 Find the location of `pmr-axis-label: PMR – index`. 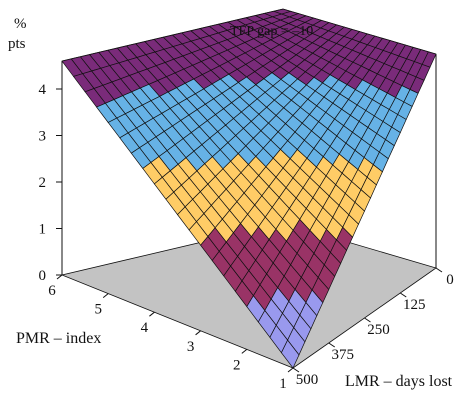

pmr-axis-label: PMR – index is located at coordinates (58, 338).